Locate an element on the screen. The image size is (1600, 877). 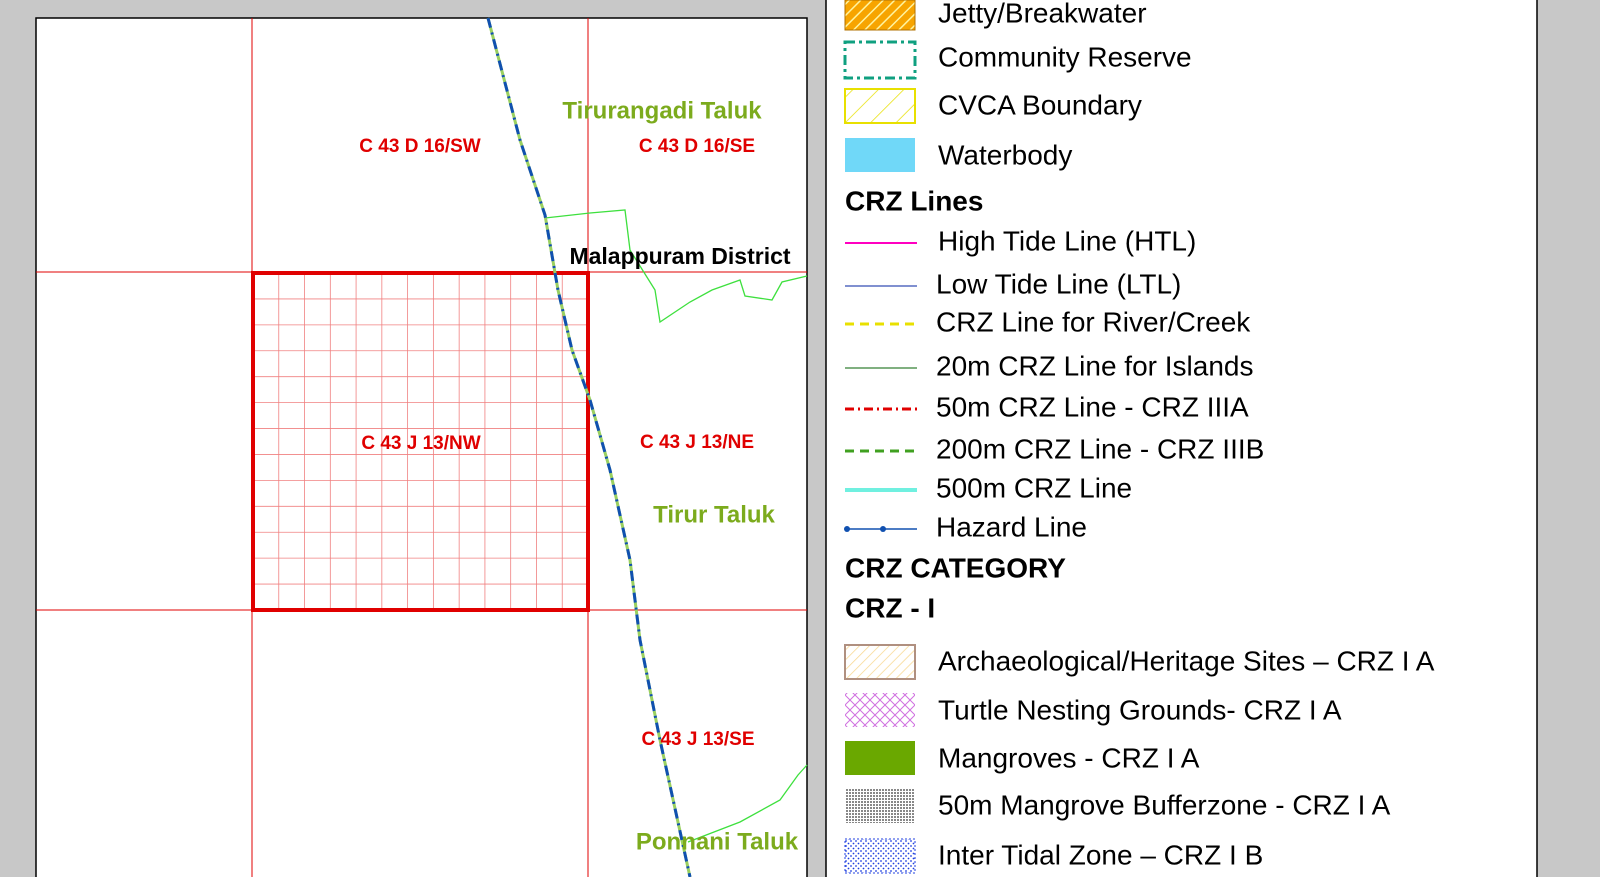
map-label: C 43 J 13/NE is located at coordinates (697, 442).